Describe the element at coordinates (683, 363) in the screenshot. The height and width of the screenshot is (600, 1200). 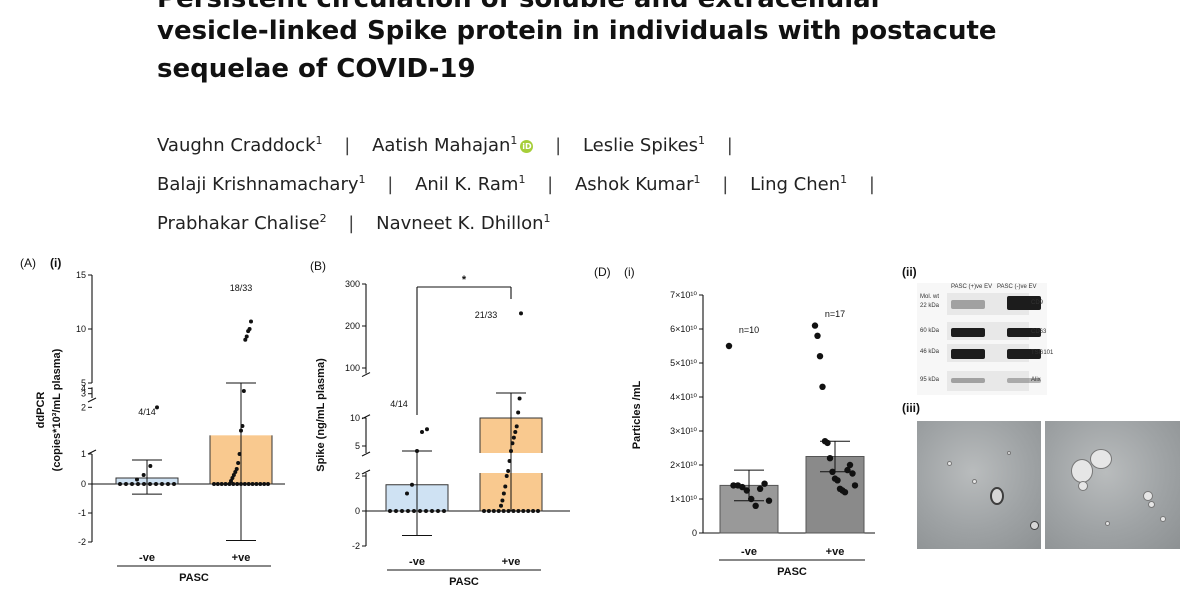
I see `y-tick-label: 5×10¹⁰` at that location.